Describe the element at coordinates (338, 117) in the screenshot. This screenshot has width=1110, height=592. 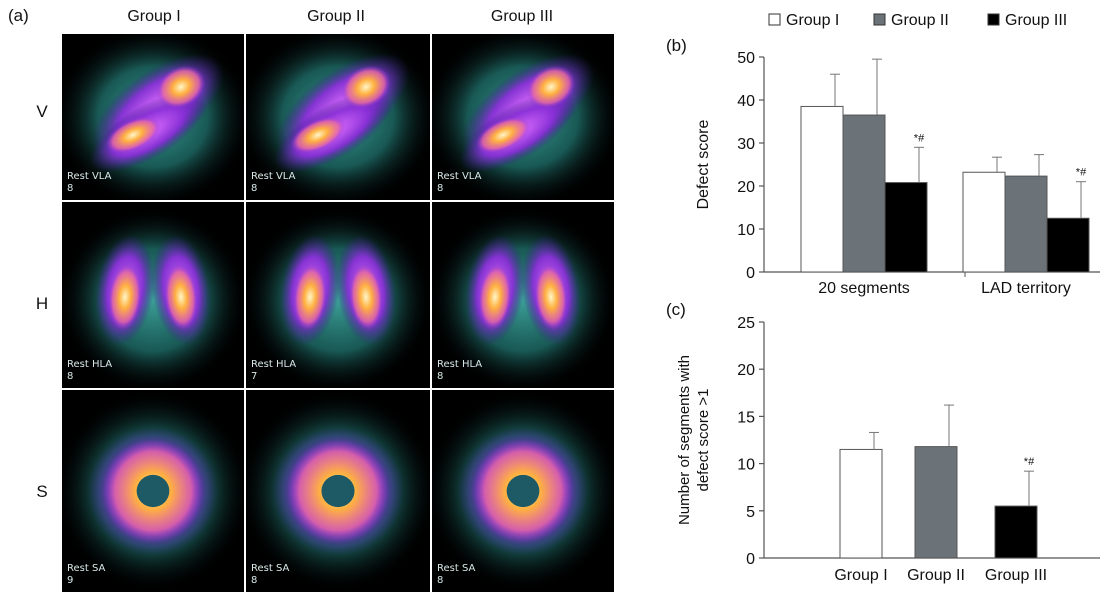
I see `scan-image-v-group-2: Rest VLA 8` at that location.